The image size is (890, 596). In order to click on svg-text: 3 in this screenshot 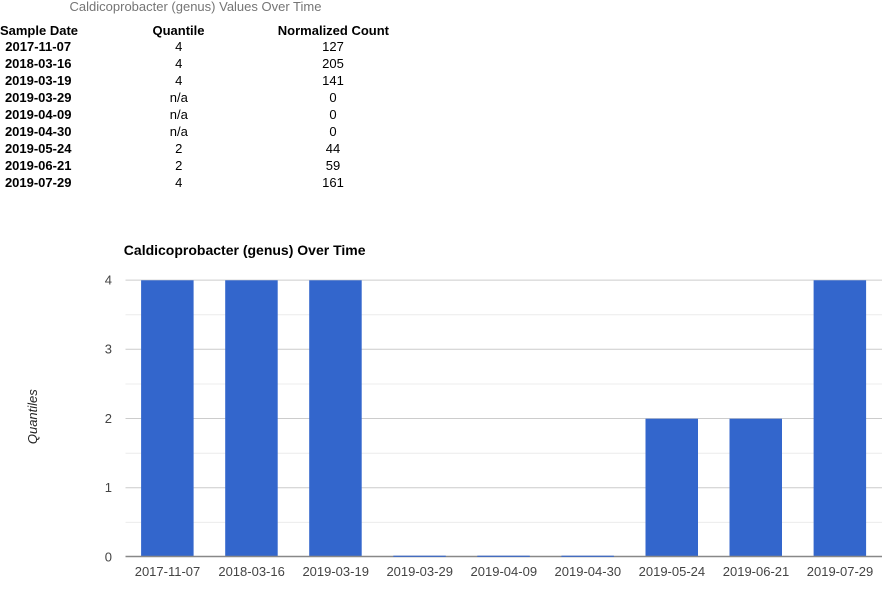, I will do `click(108, 349)`.